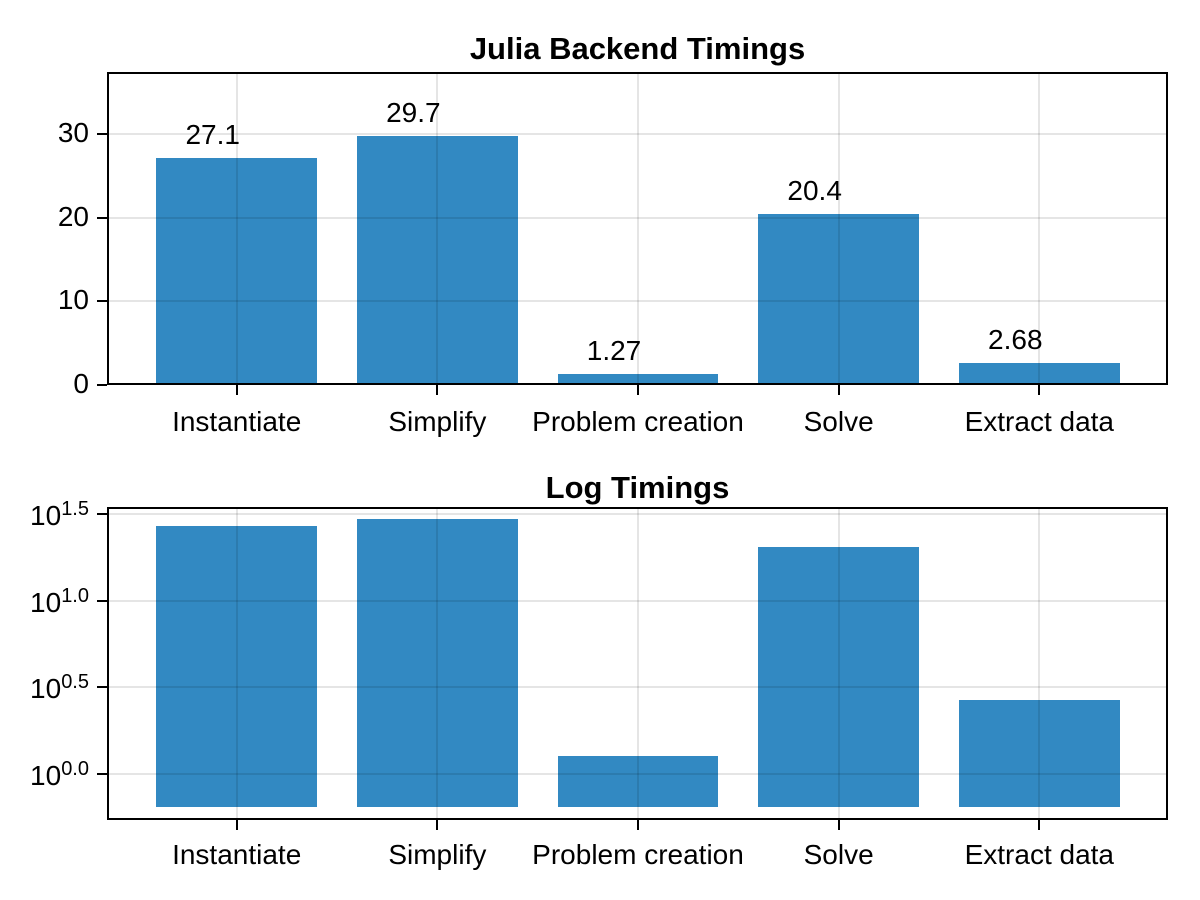  Describe the element at coordinates (814, 191) in the screenshot. I see `bar-value-label: 20.4` at that location.